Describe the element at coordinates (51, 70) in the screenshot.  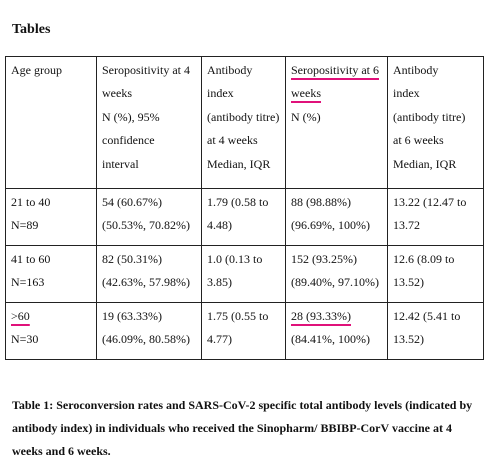
I see `header-text: Age group` at that location.